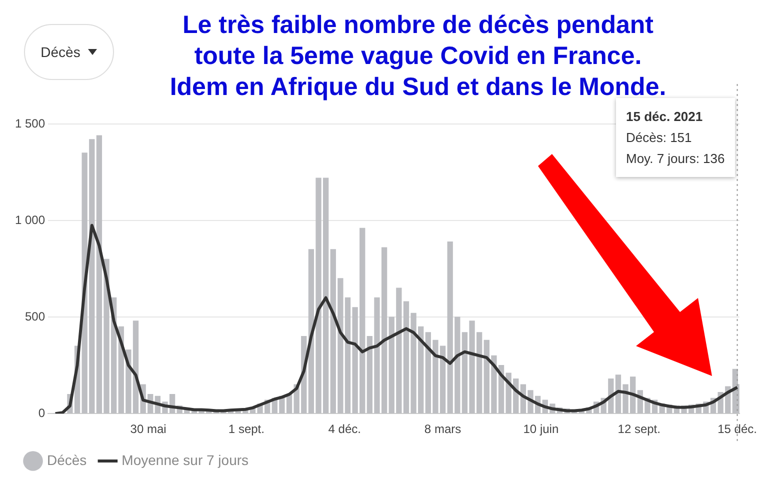 This screenshot has width=768, height=486. What do you see at coordinates (659, 138) in the screenshot?
I see `annotation: Décès: 151` at bounding box center [659, 138].